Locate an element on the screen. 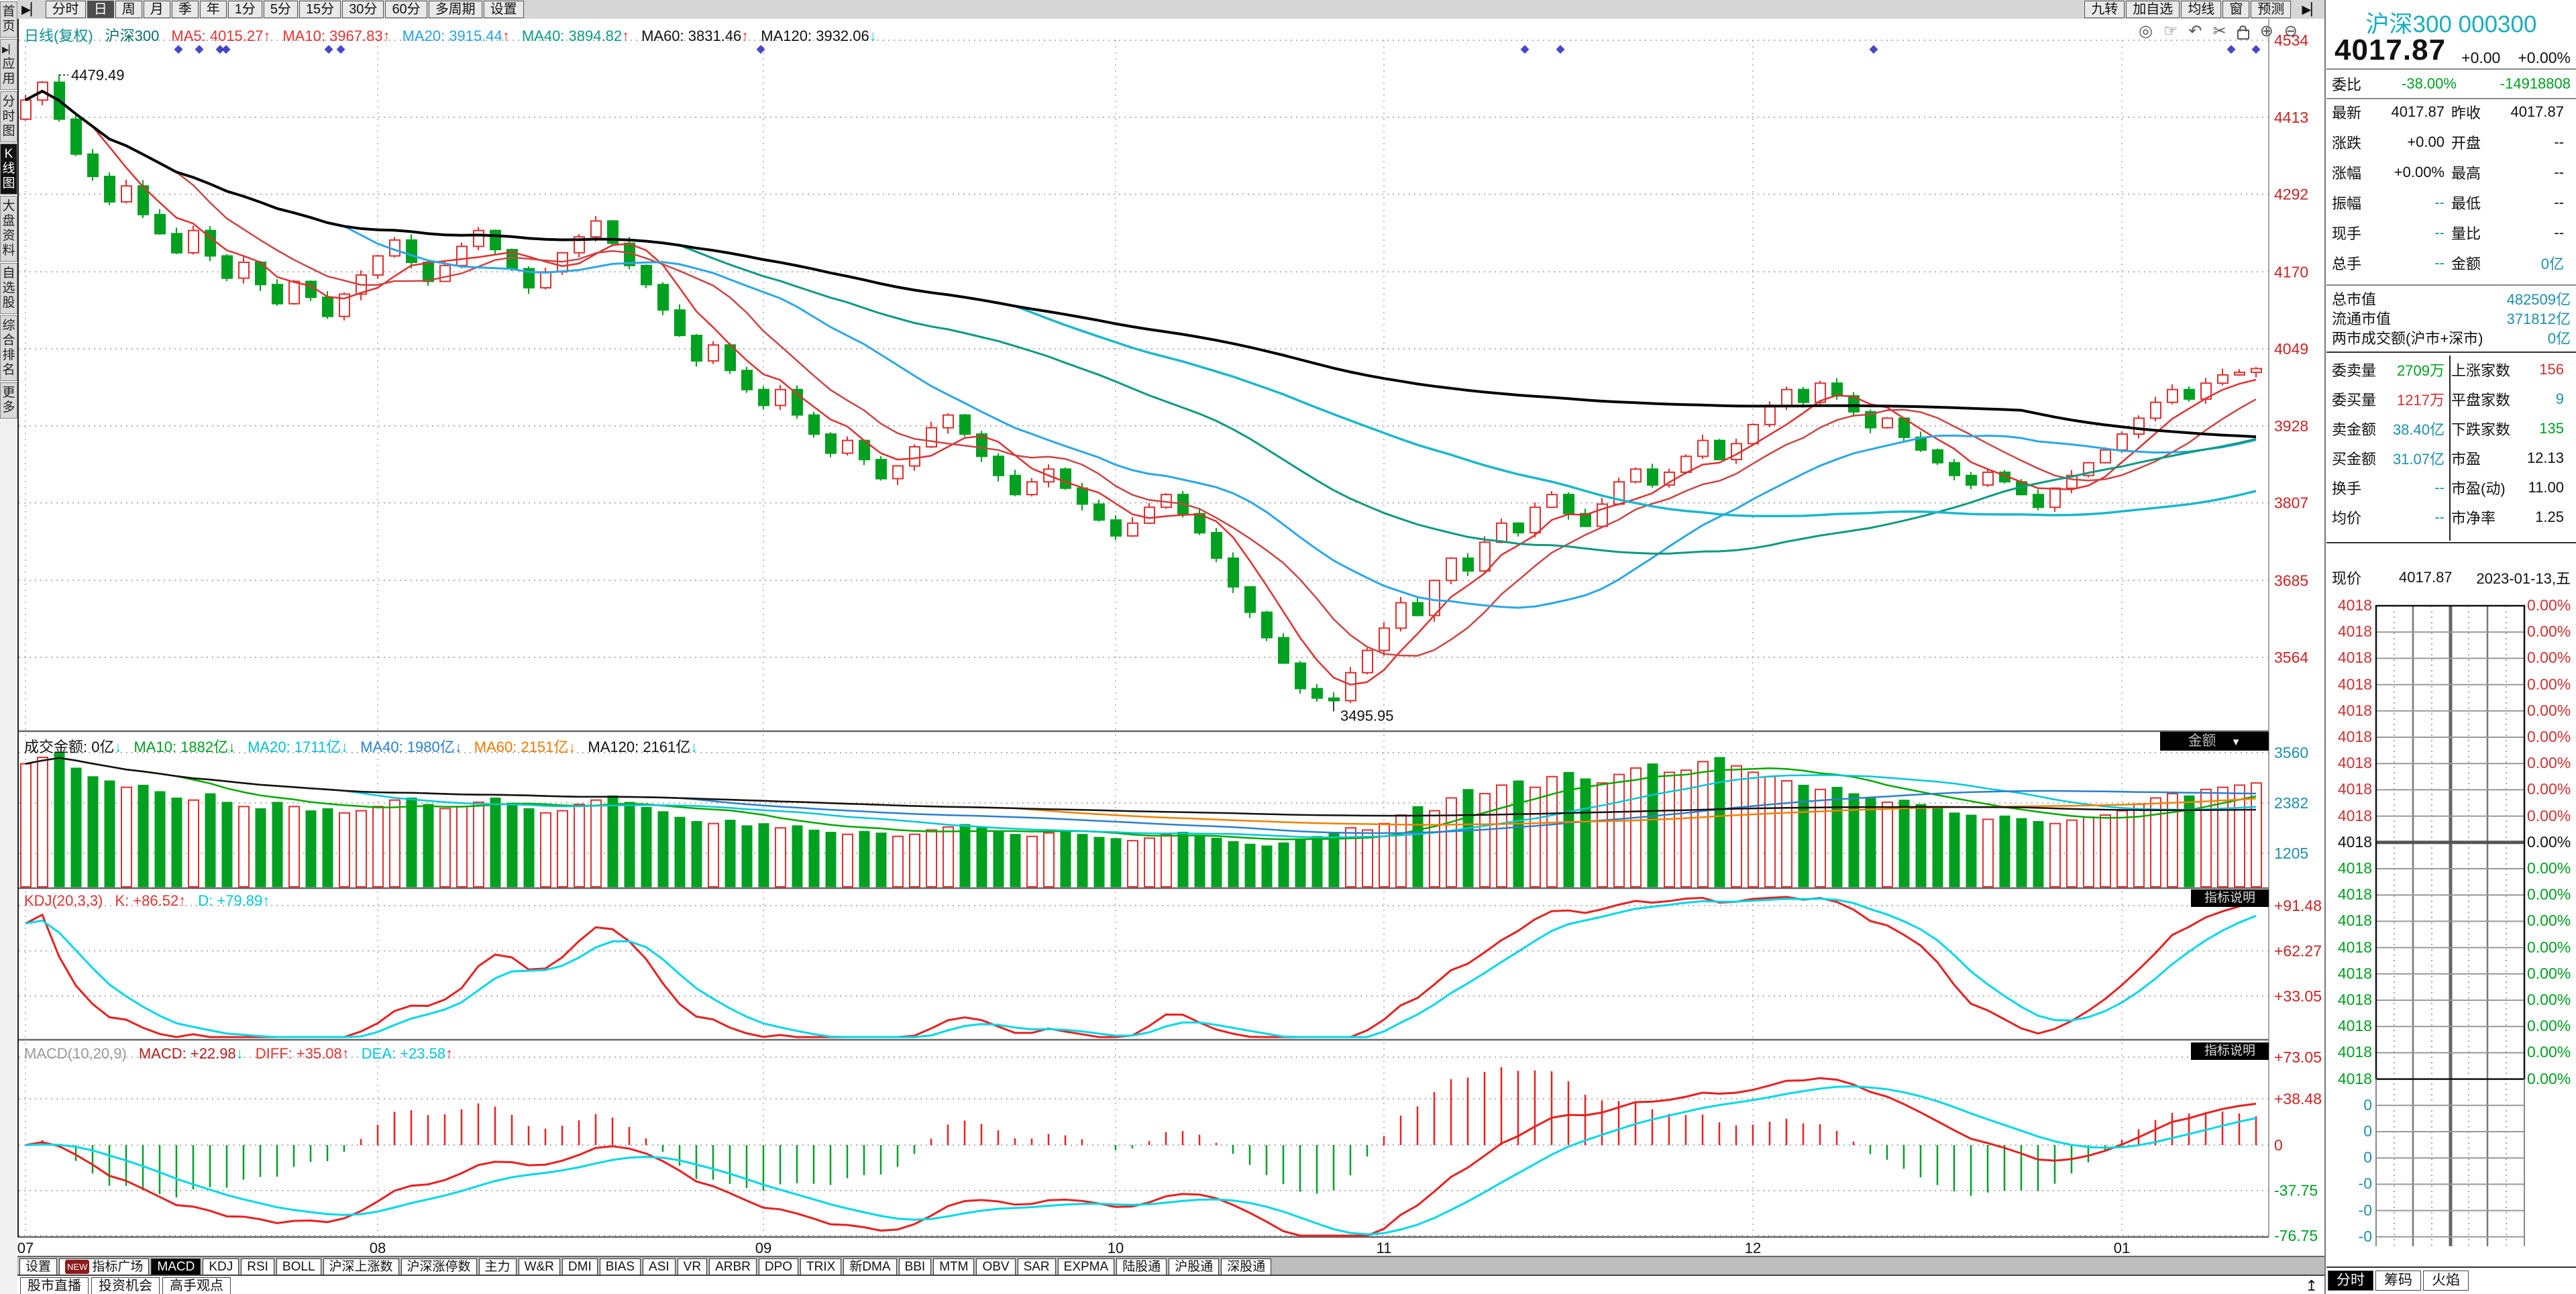 Image resolution: width=2576 pixels, height=1294 pixels. sidebar-item-market-data: 大盘资料 is located at coordinates (8, 229).